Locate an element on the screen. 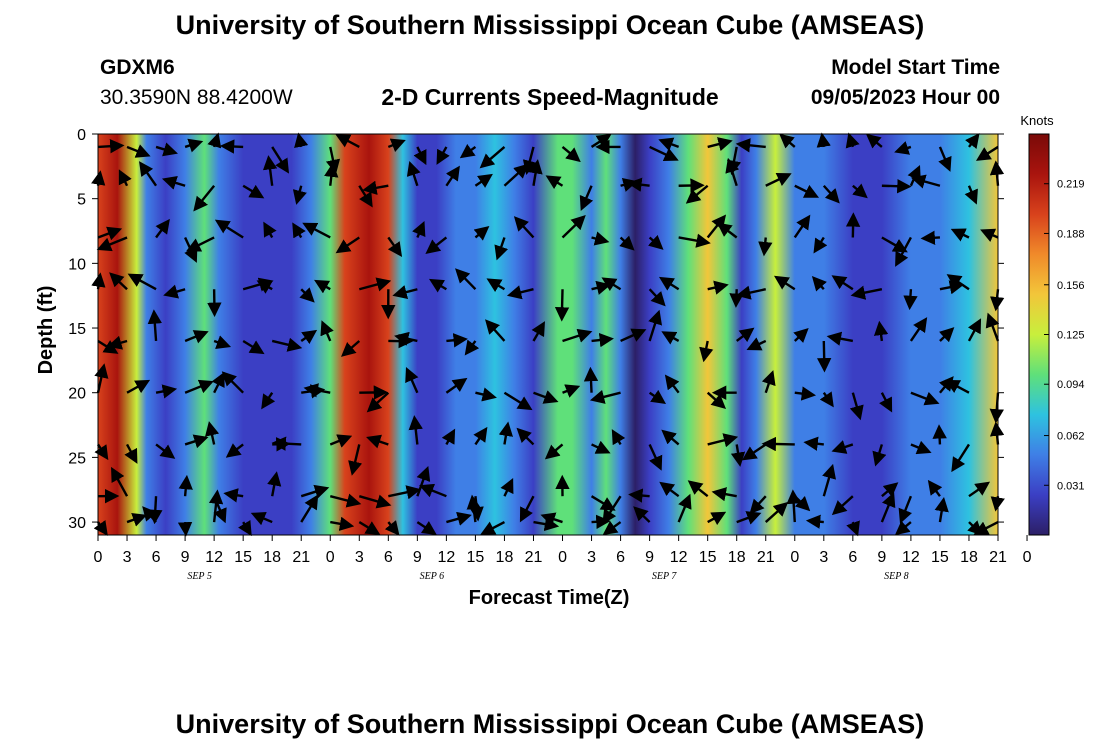  colorbar-tick-label: 0.156 is located at coordinates (1071, 286).